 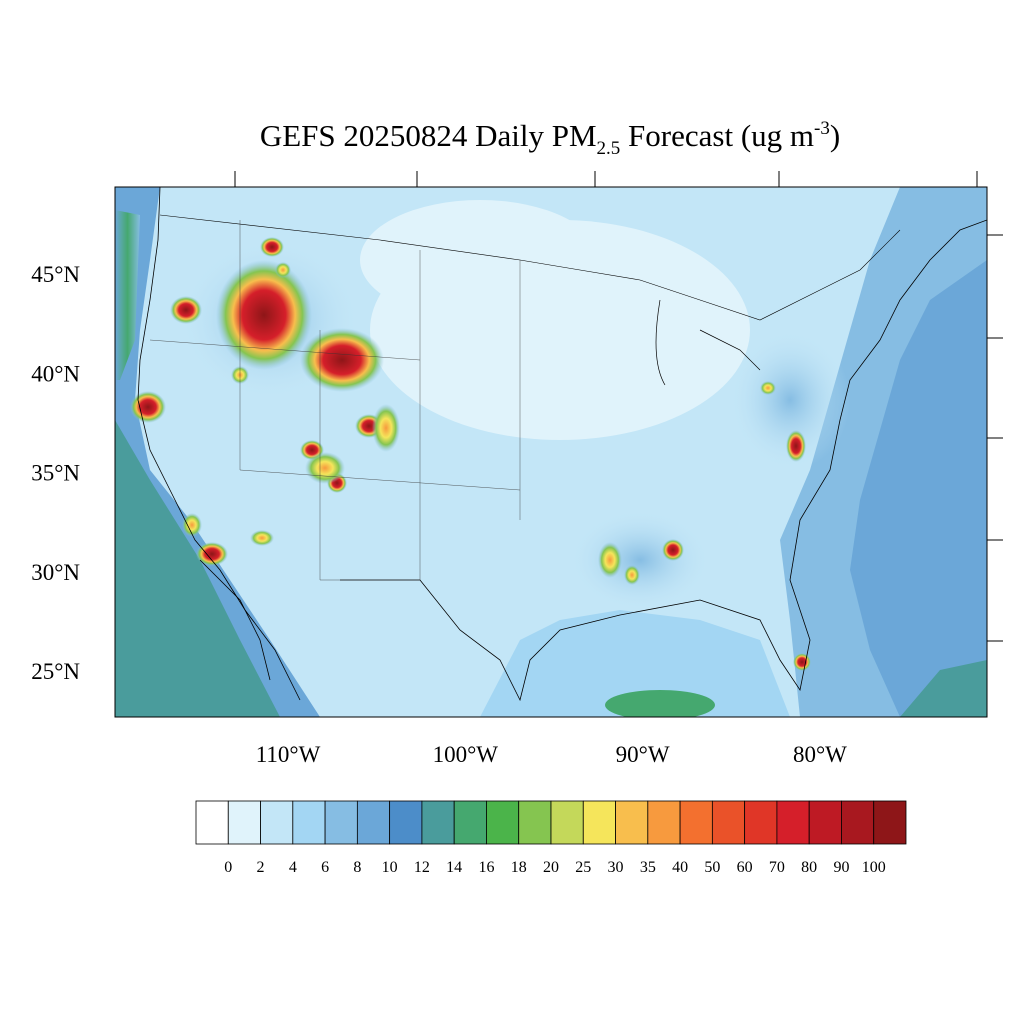 What do you see at coordinates (288, 754) in the screenshot?
I see `longitude-label: 110°W` at bounding box center [288, 754].